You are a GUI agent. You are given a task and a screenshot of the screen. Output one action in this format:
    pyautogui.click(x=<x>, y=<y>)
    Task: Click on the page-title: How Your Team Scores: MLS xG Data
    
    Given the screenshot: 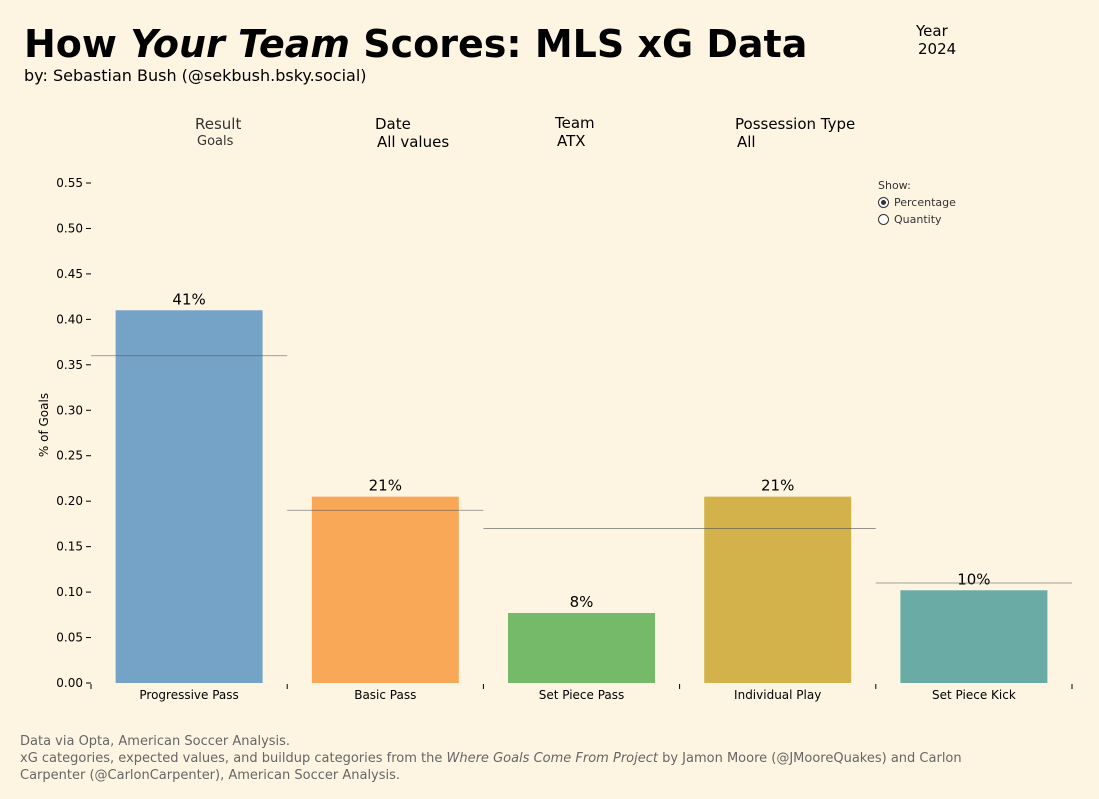 What is the action you would take?
    pyautogui.click(x=415, y=44)
    